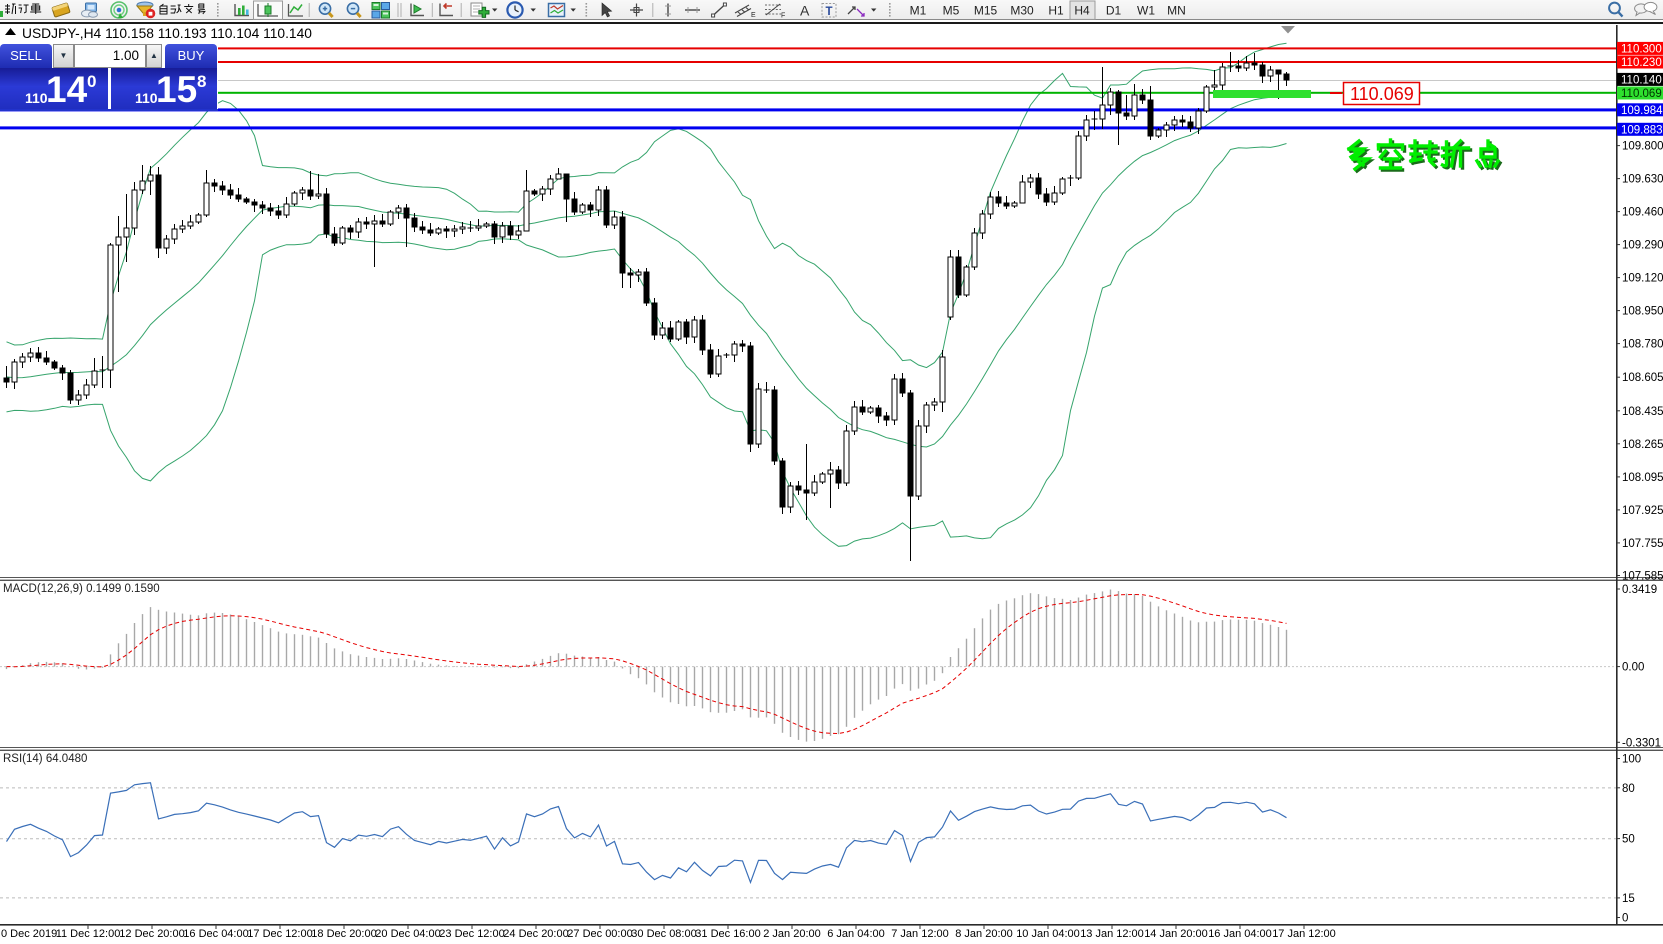 The image size is (1663, 944). I want to click on svg-text: 109.984, so click(1642, 111).